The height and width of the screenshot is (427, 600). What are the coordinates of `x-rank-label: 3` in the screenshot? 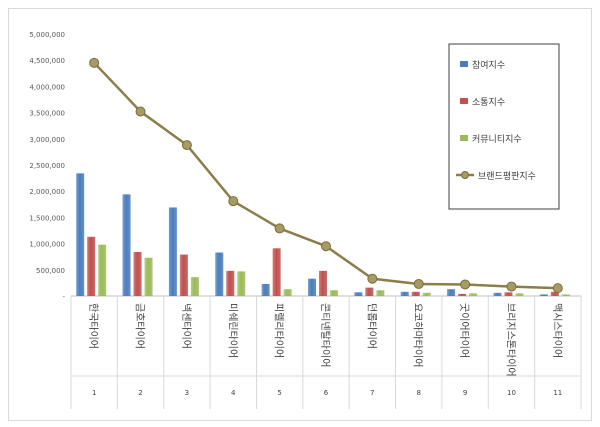 It's located at (187, 393).